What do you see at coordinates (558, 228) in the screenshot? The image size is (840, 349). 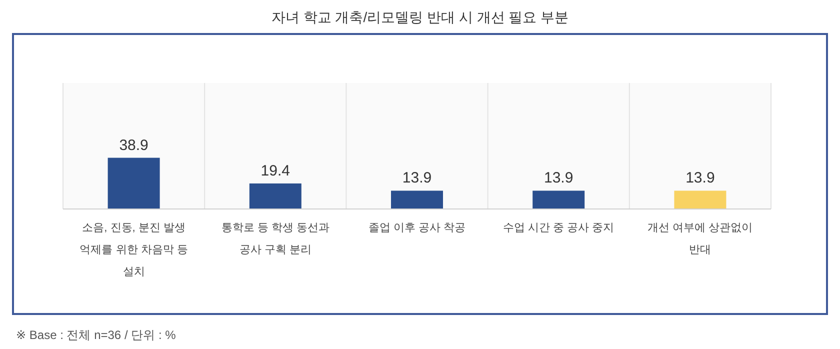 I see `x-tick-label: 수업 시간 중 공사 중지` at bounding box center [558, 228].